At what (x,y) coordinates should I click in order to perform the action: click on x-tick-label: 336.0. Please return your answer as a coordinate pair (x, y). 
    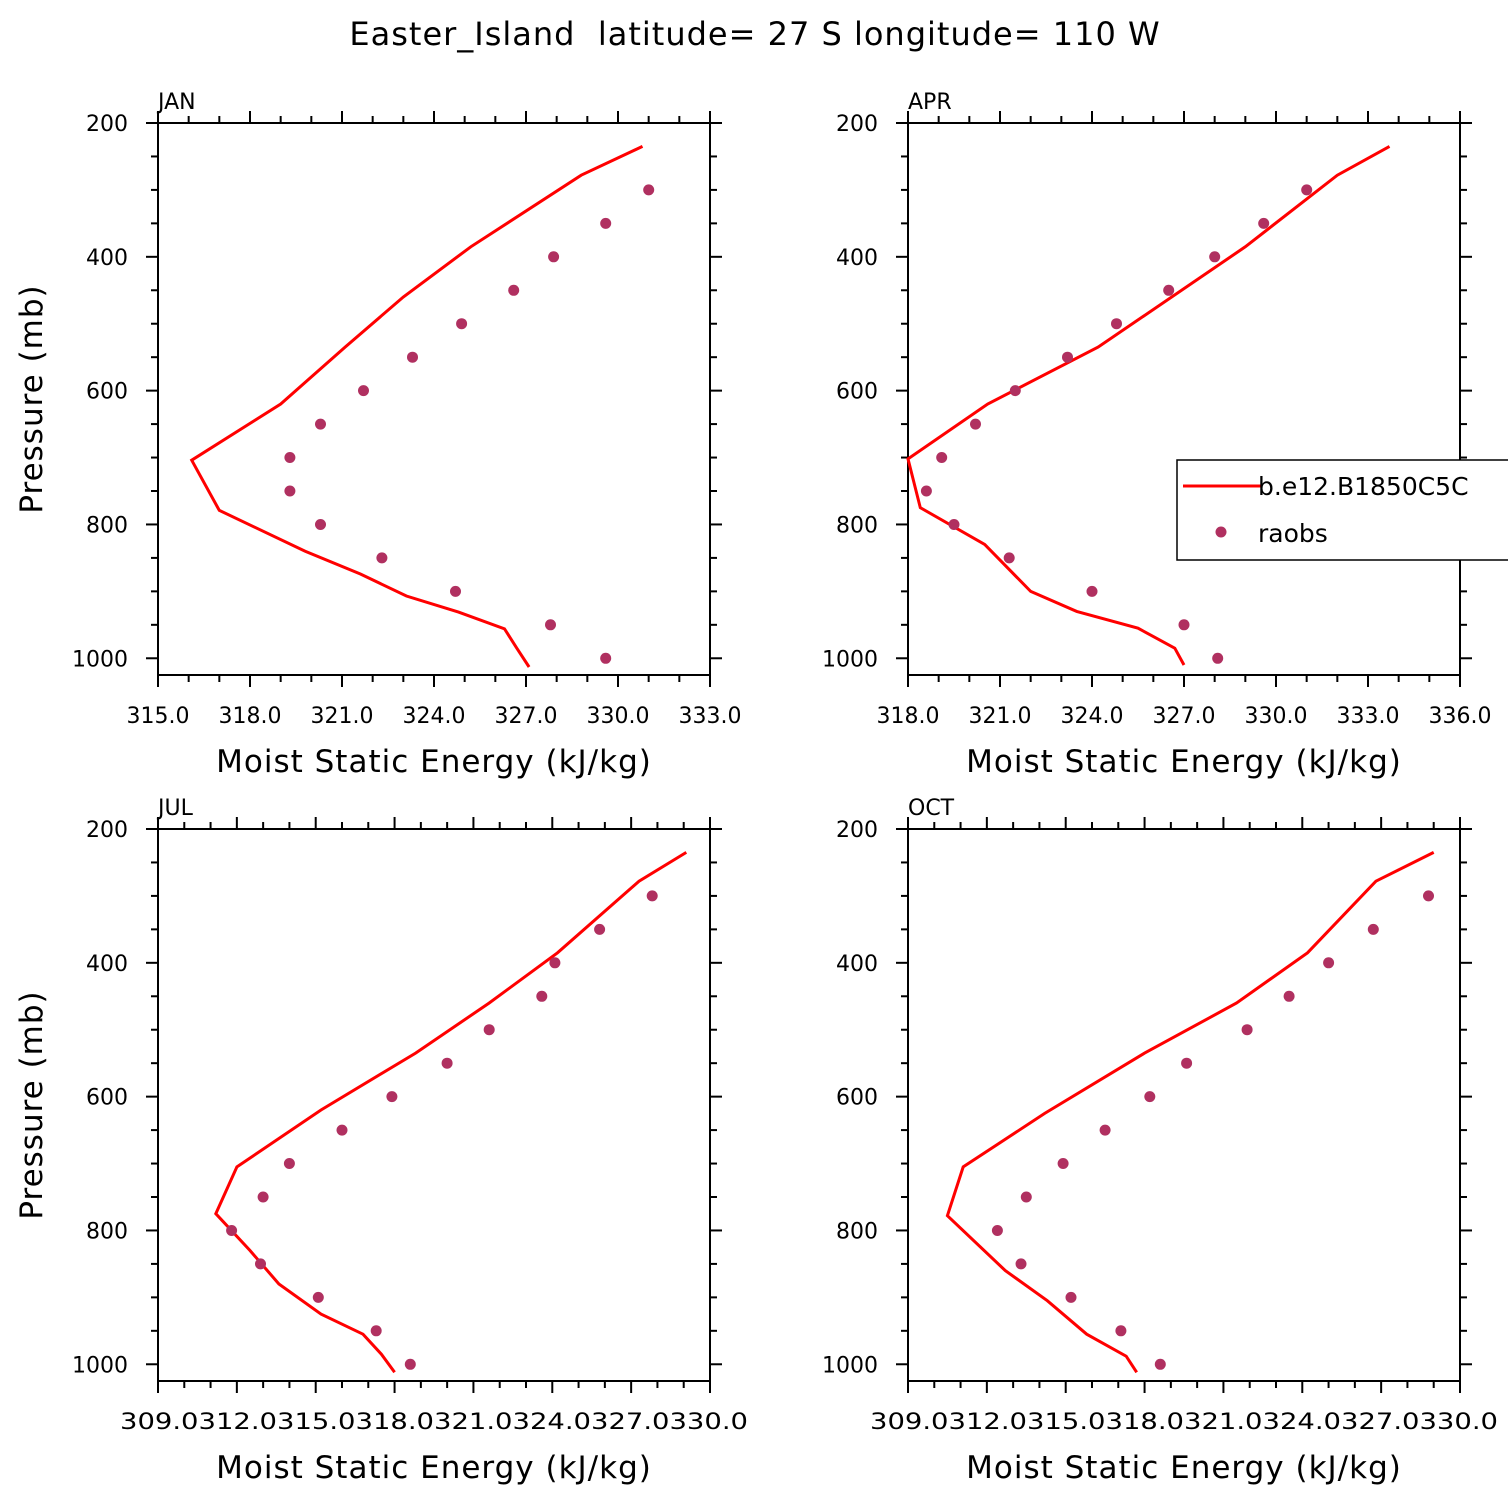
    Looking at the image, I should click on (1460, 716).